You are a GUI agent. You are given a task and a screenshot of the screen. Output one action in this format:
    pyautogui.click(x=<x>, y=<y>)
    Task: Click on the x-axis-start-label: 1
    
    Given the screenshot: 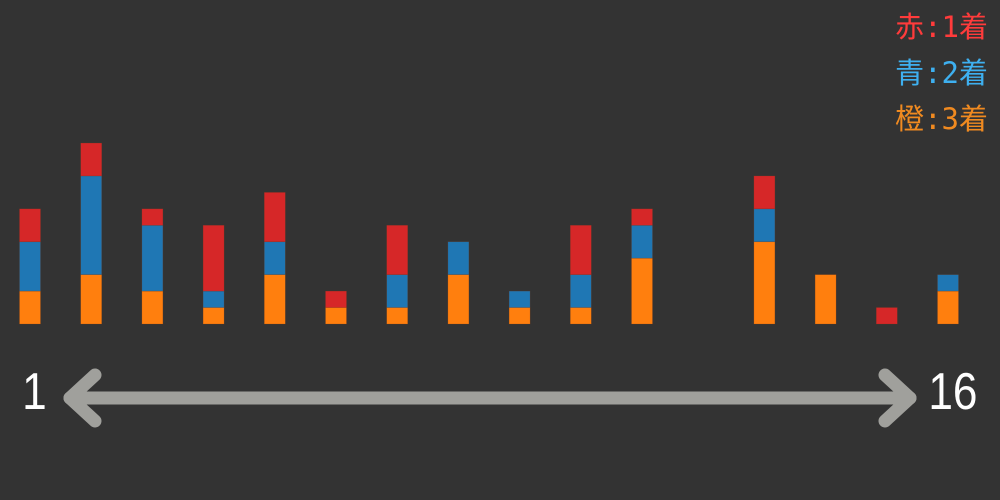 What is the action you would take?
    pyautogui.click(x=34, y=392)
    